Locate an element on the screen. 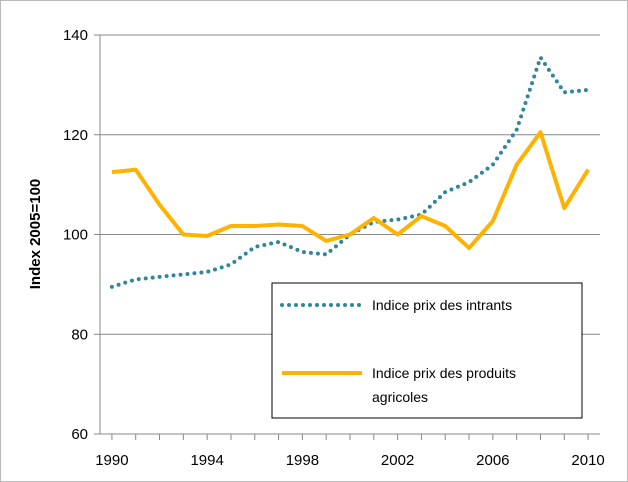 Image resolution: width=628 pixels, height=482 pixels. y-axis-label: Index 2005=100 is located at coordinates (35, 234).